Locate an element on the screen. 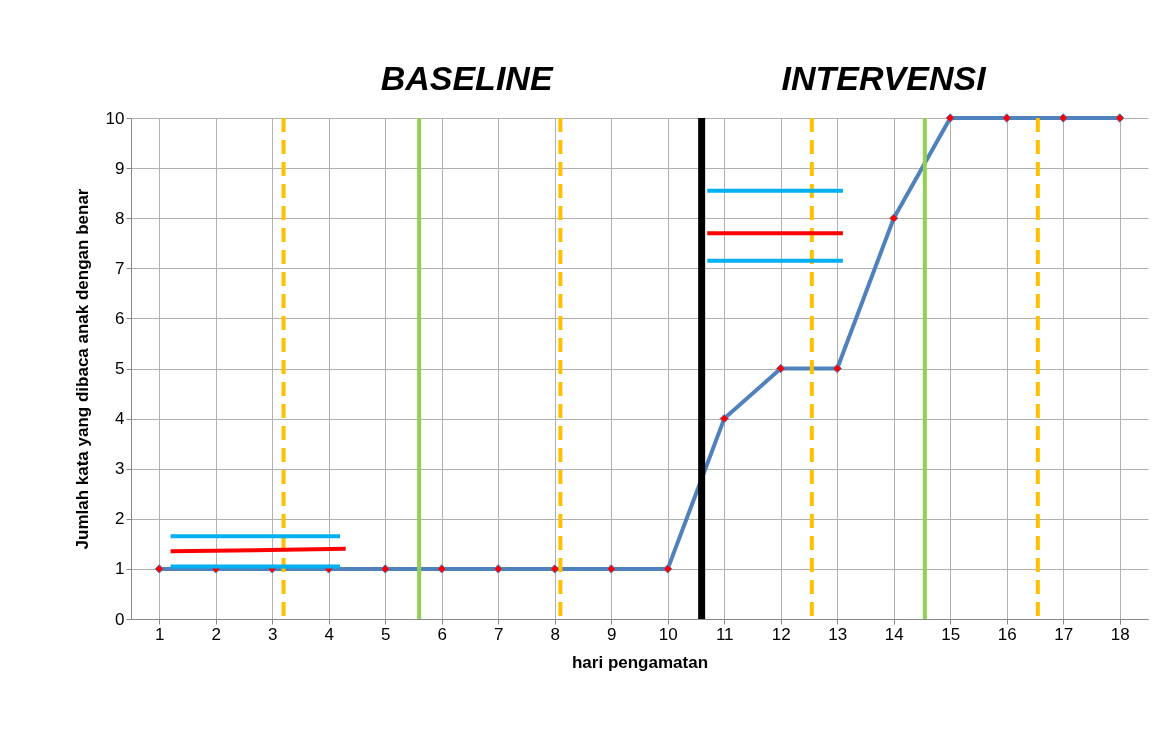 This screenshot has width=1165, height=731. x-tick-label: 17 is located at coordinates (1064, 634).